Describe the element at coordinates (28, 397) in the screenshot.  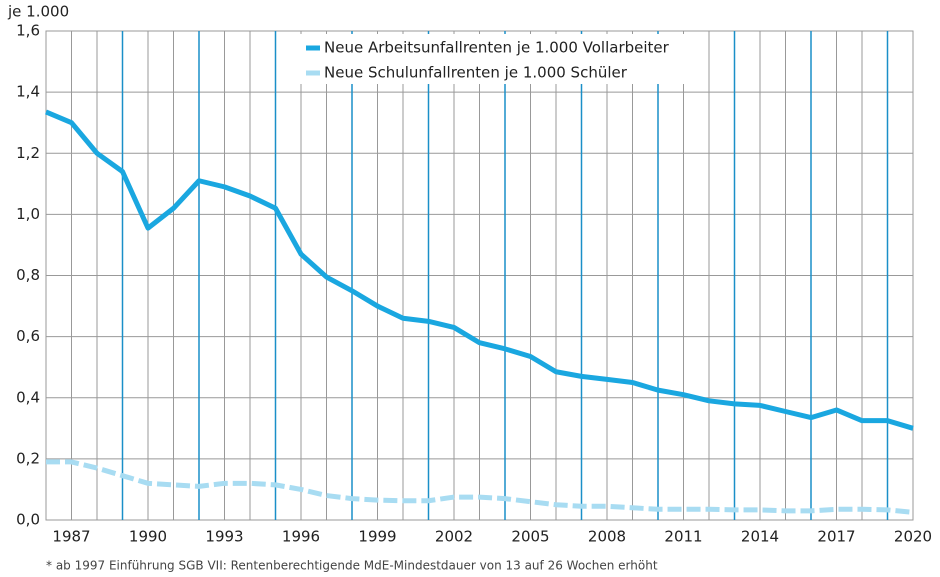
I see `y-tick-label: 0,4` at that location.